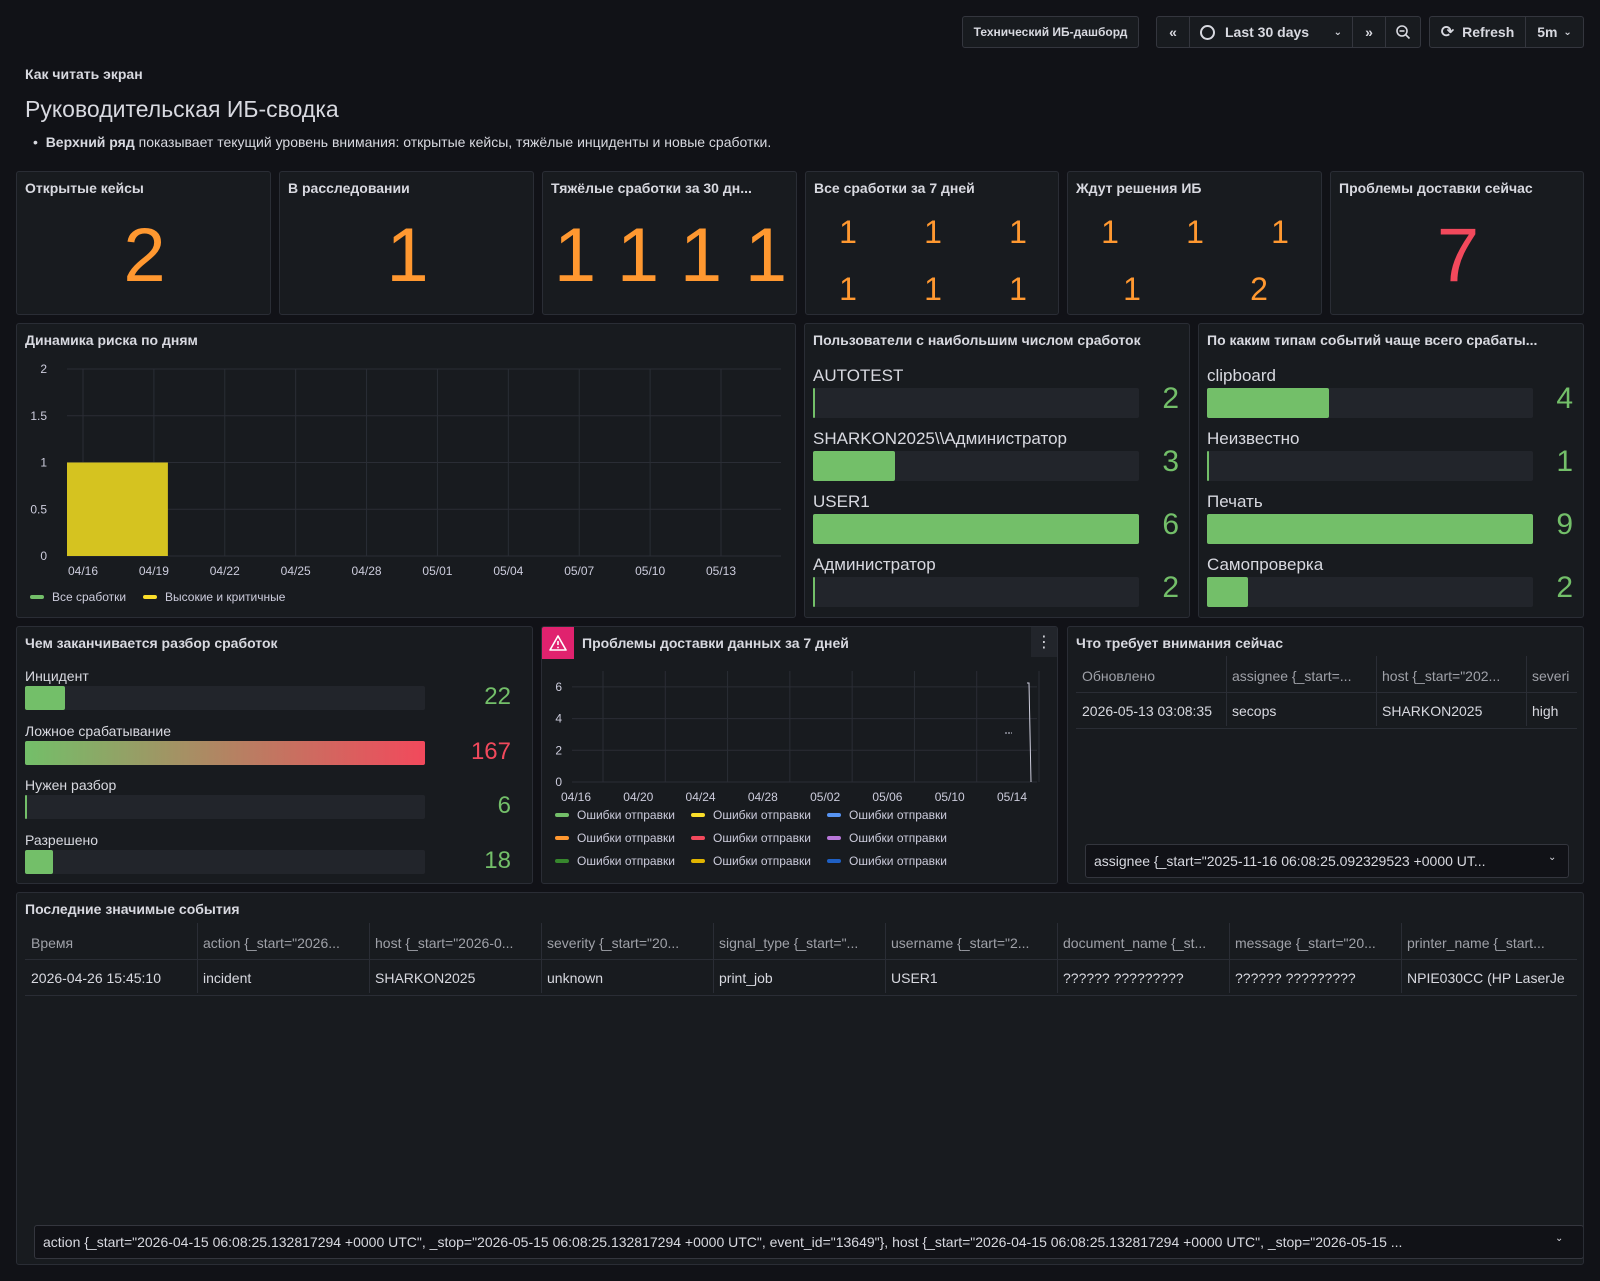 The height and width of the screenshot is (1281, 1600). I want to click on dashboard-link-button: Технический ИБ-дашборд, so click(1050, 32).